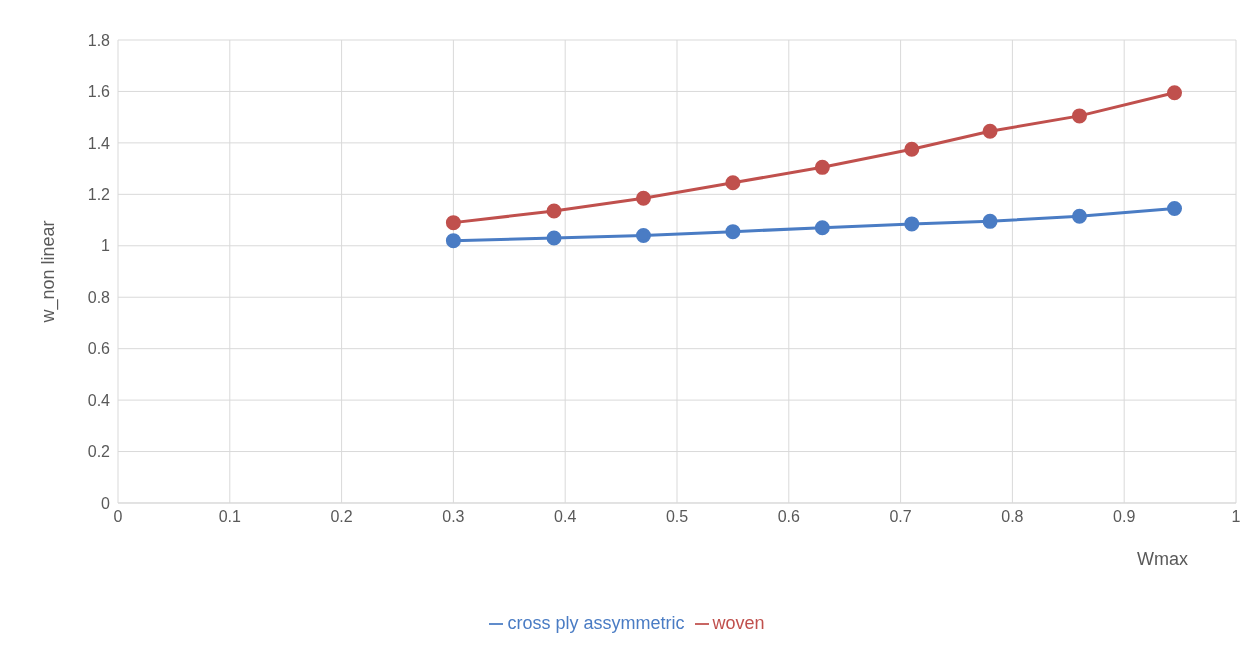  What do you see at coordinates (341, 517) in the screenshot?
I see `x-tick-label: 0.2` at bounding box center [341, 517].